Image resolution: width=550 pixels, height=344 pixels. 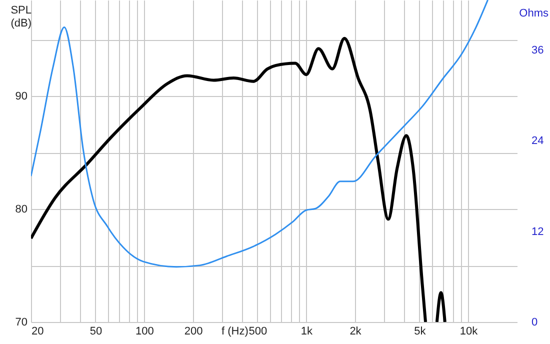 I want to click on x-tick-label: 20, so click(x=38, y=332).